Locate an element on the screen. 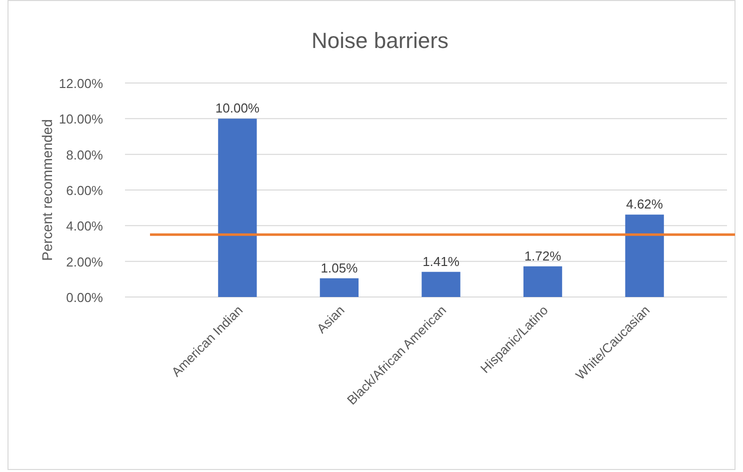 The image size is (743, 472). data-label: 10.00% is located at coordinates (237, 108).